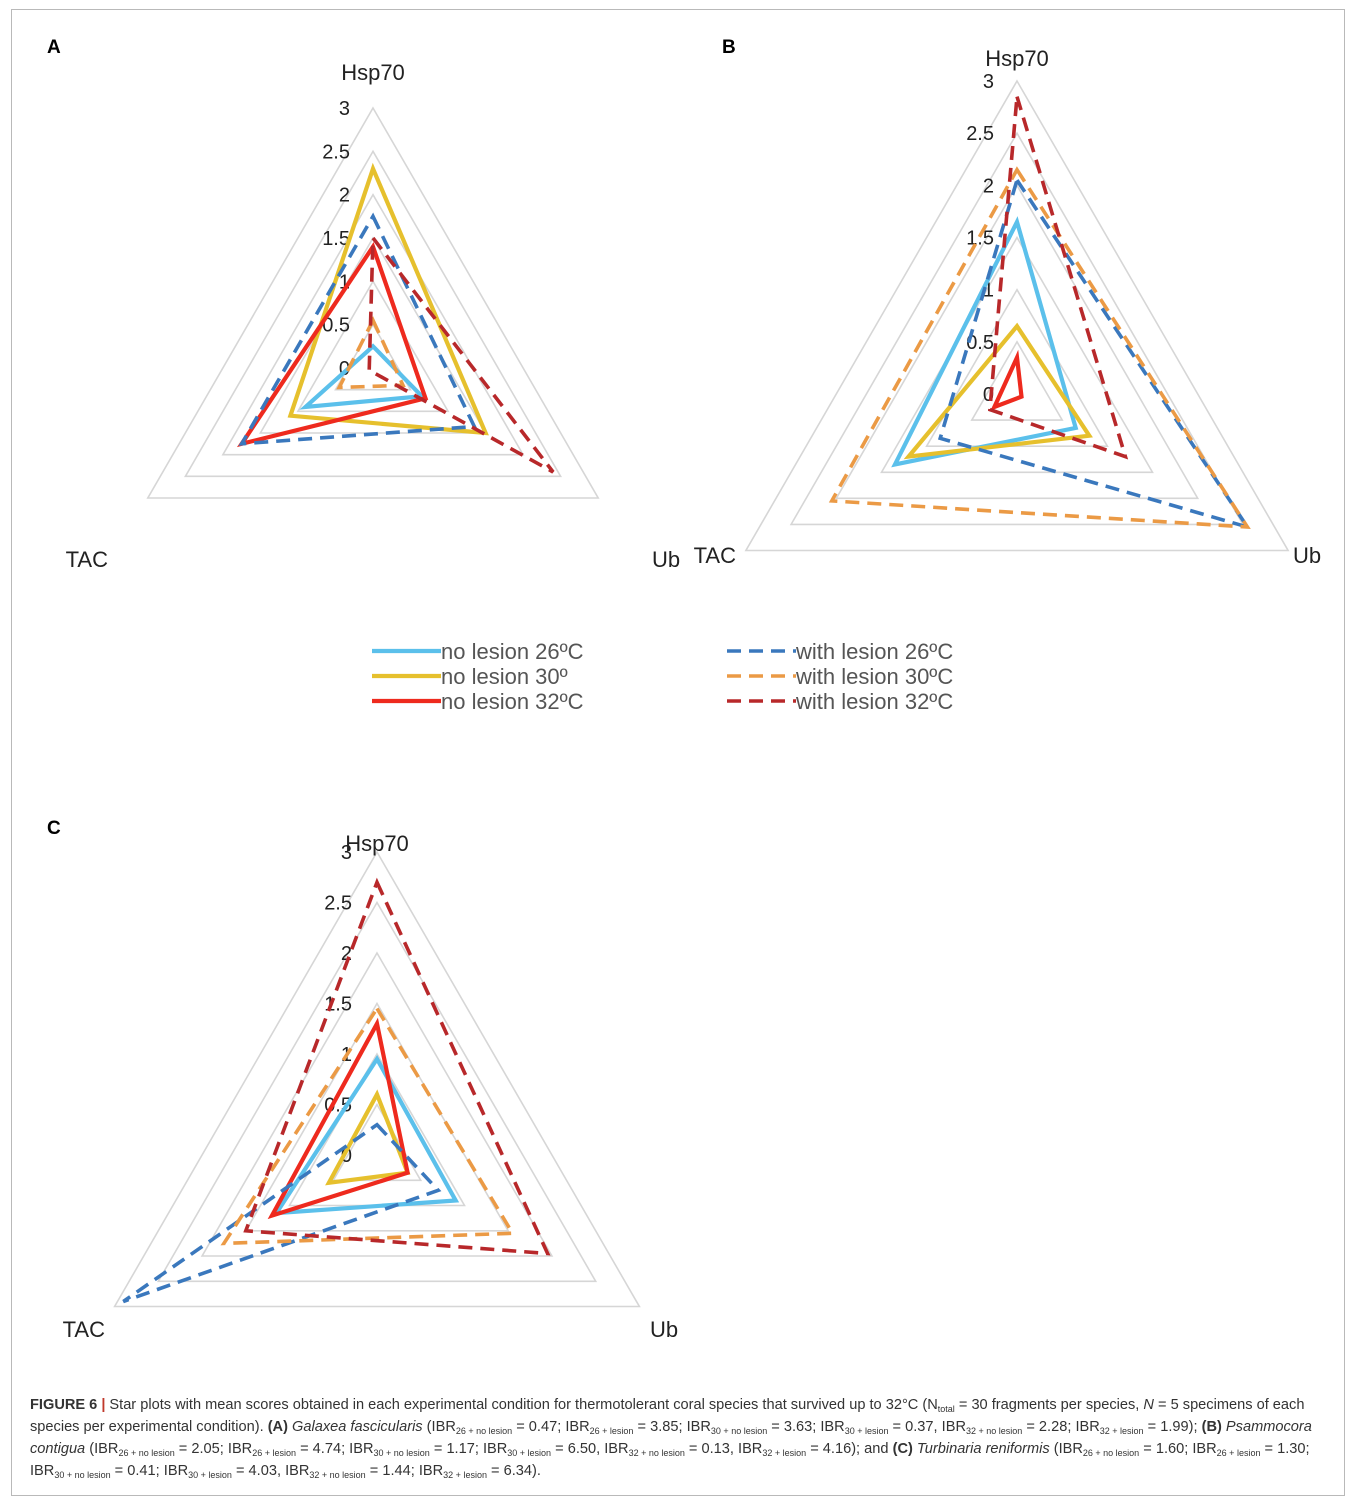 The width and height of the screenshot is (1356, 1508). What do you see at coordinates (902, 1449) in the screenshot?
I see `caption-panel-tag: (C)` at bounding box center [902, 1449].